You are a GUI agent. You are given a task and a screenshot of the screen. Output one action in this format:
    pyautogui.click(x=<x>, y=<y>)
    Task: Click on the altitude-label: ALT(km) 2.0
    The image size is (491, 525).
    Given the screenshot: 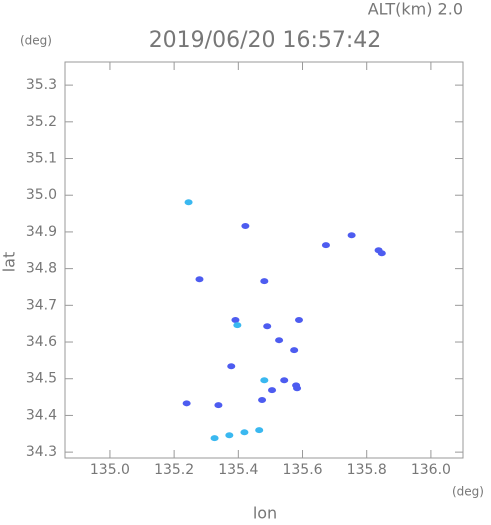 What is the action you would take?
    pyautogui.click(x=415, y=9)
    